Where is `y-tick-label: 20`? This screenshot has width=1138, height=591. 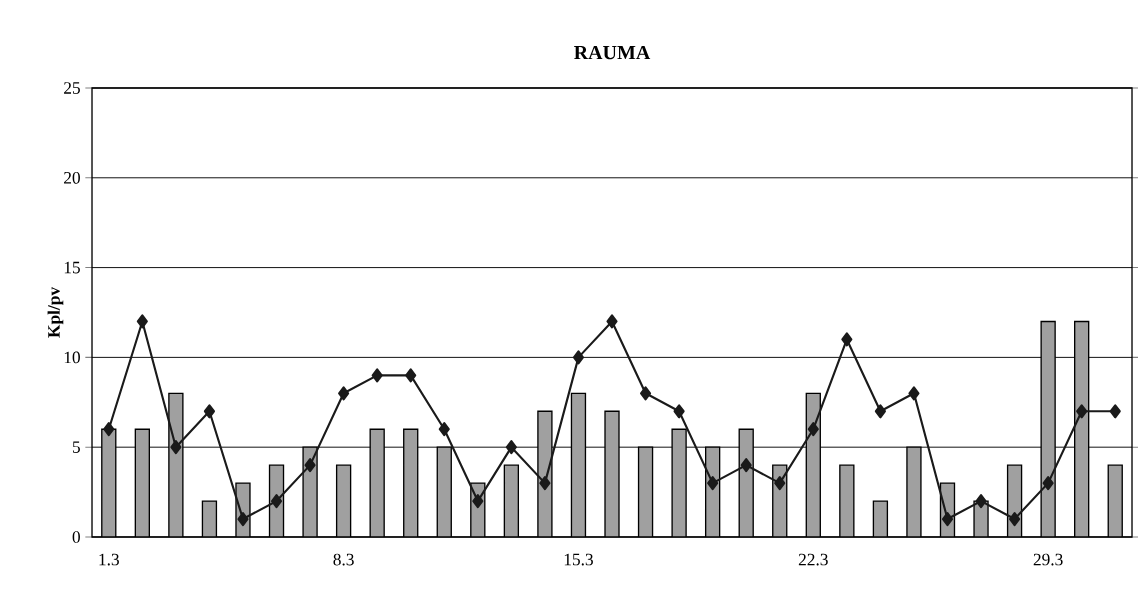
y-tick-label: 20 is located at coordinates (72, 177).